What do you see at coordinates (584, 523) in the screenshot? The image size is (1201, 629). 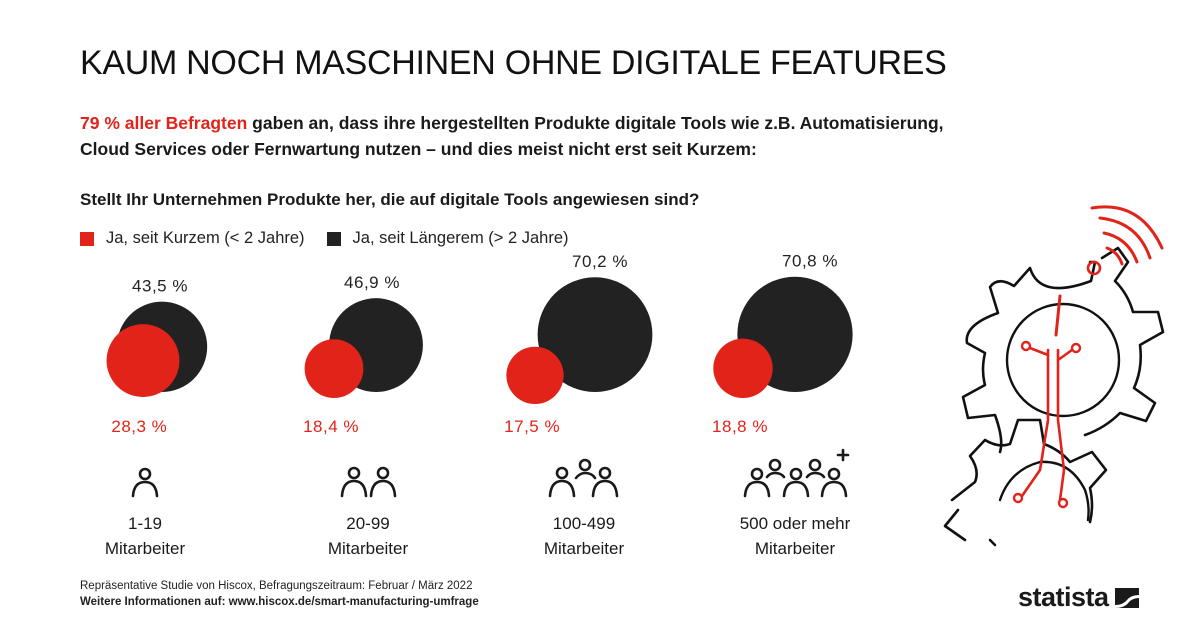 I see `group-label-line1: 100-499` at bounding box center [584, 523].